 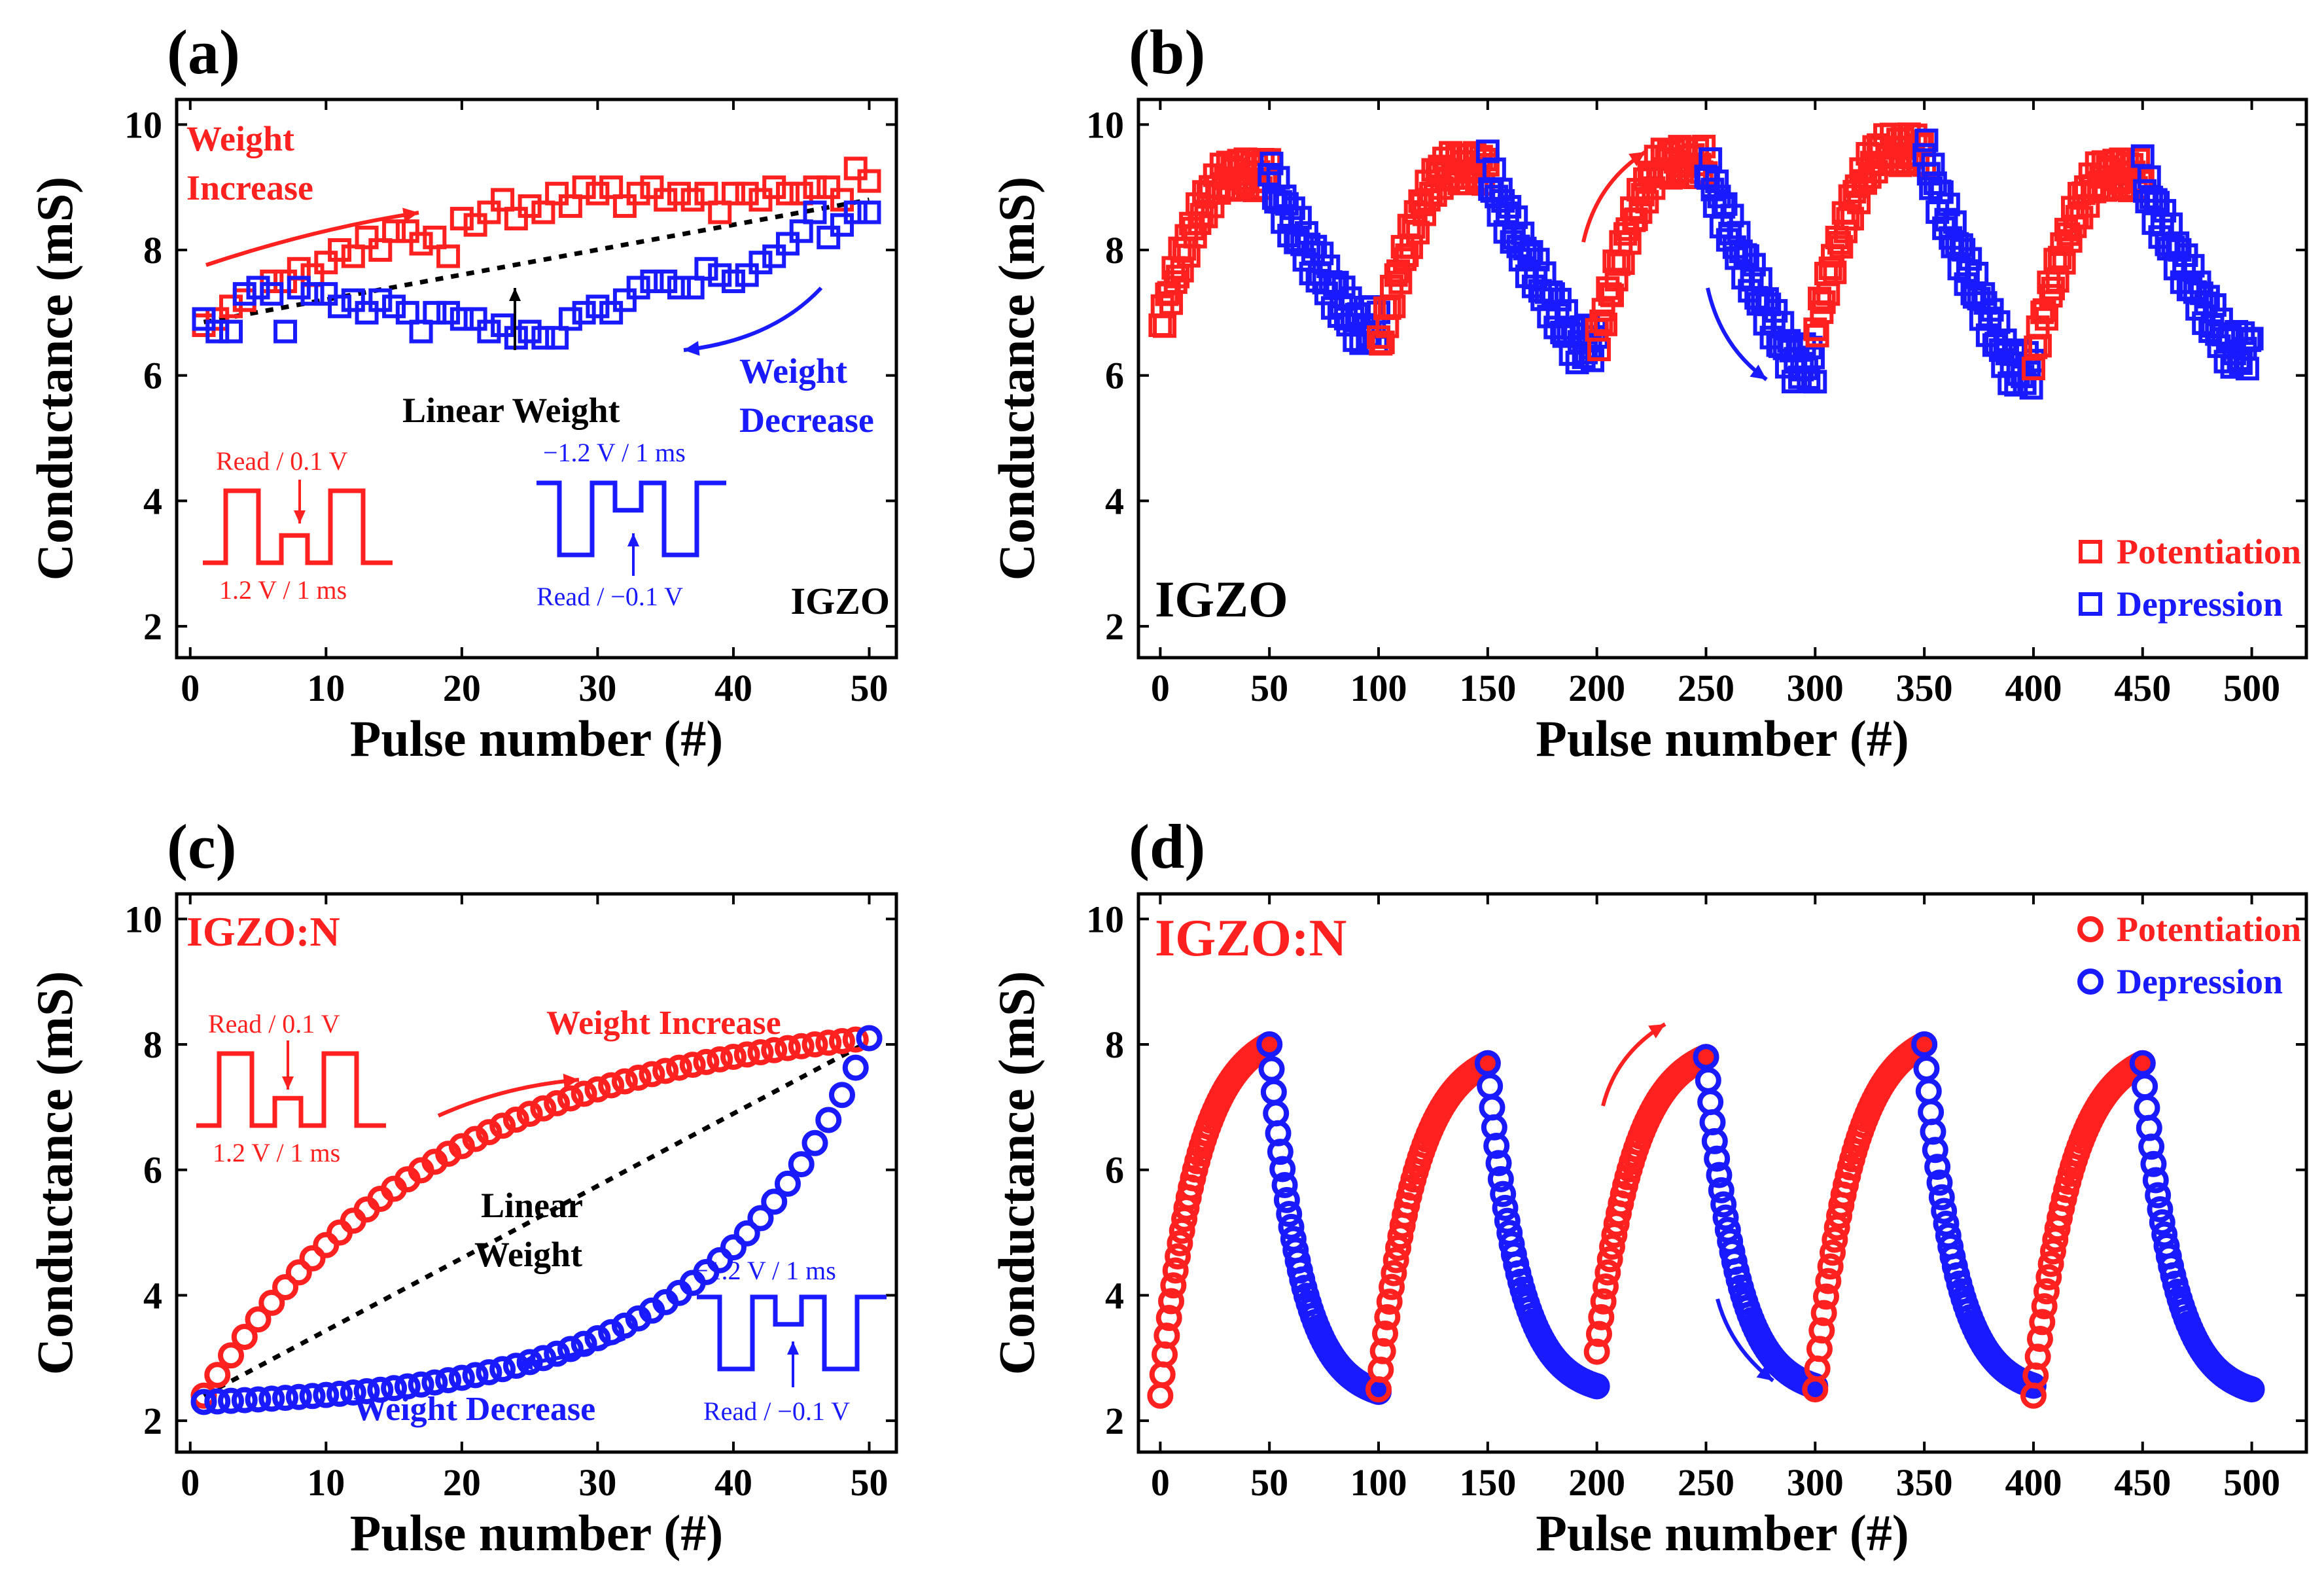 What do you see at coordinates (282, 461) in the screenshot?
I see `pot-read-label: Read / 0.1 V` at bounding box center [282, 461].